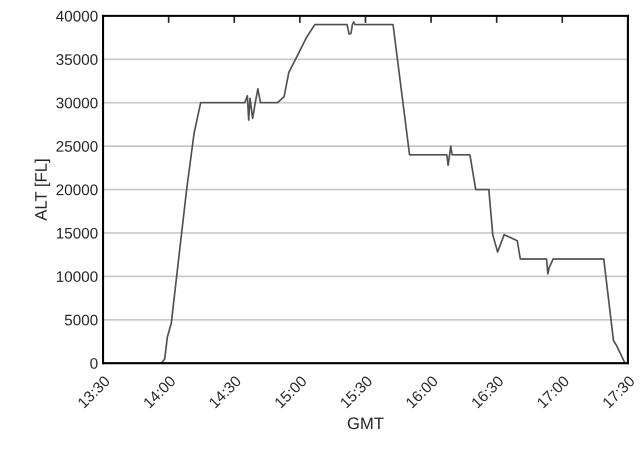 This screenshot has width=644, height=454. I want to click on y-tick-label: 0, so click(94, 363).